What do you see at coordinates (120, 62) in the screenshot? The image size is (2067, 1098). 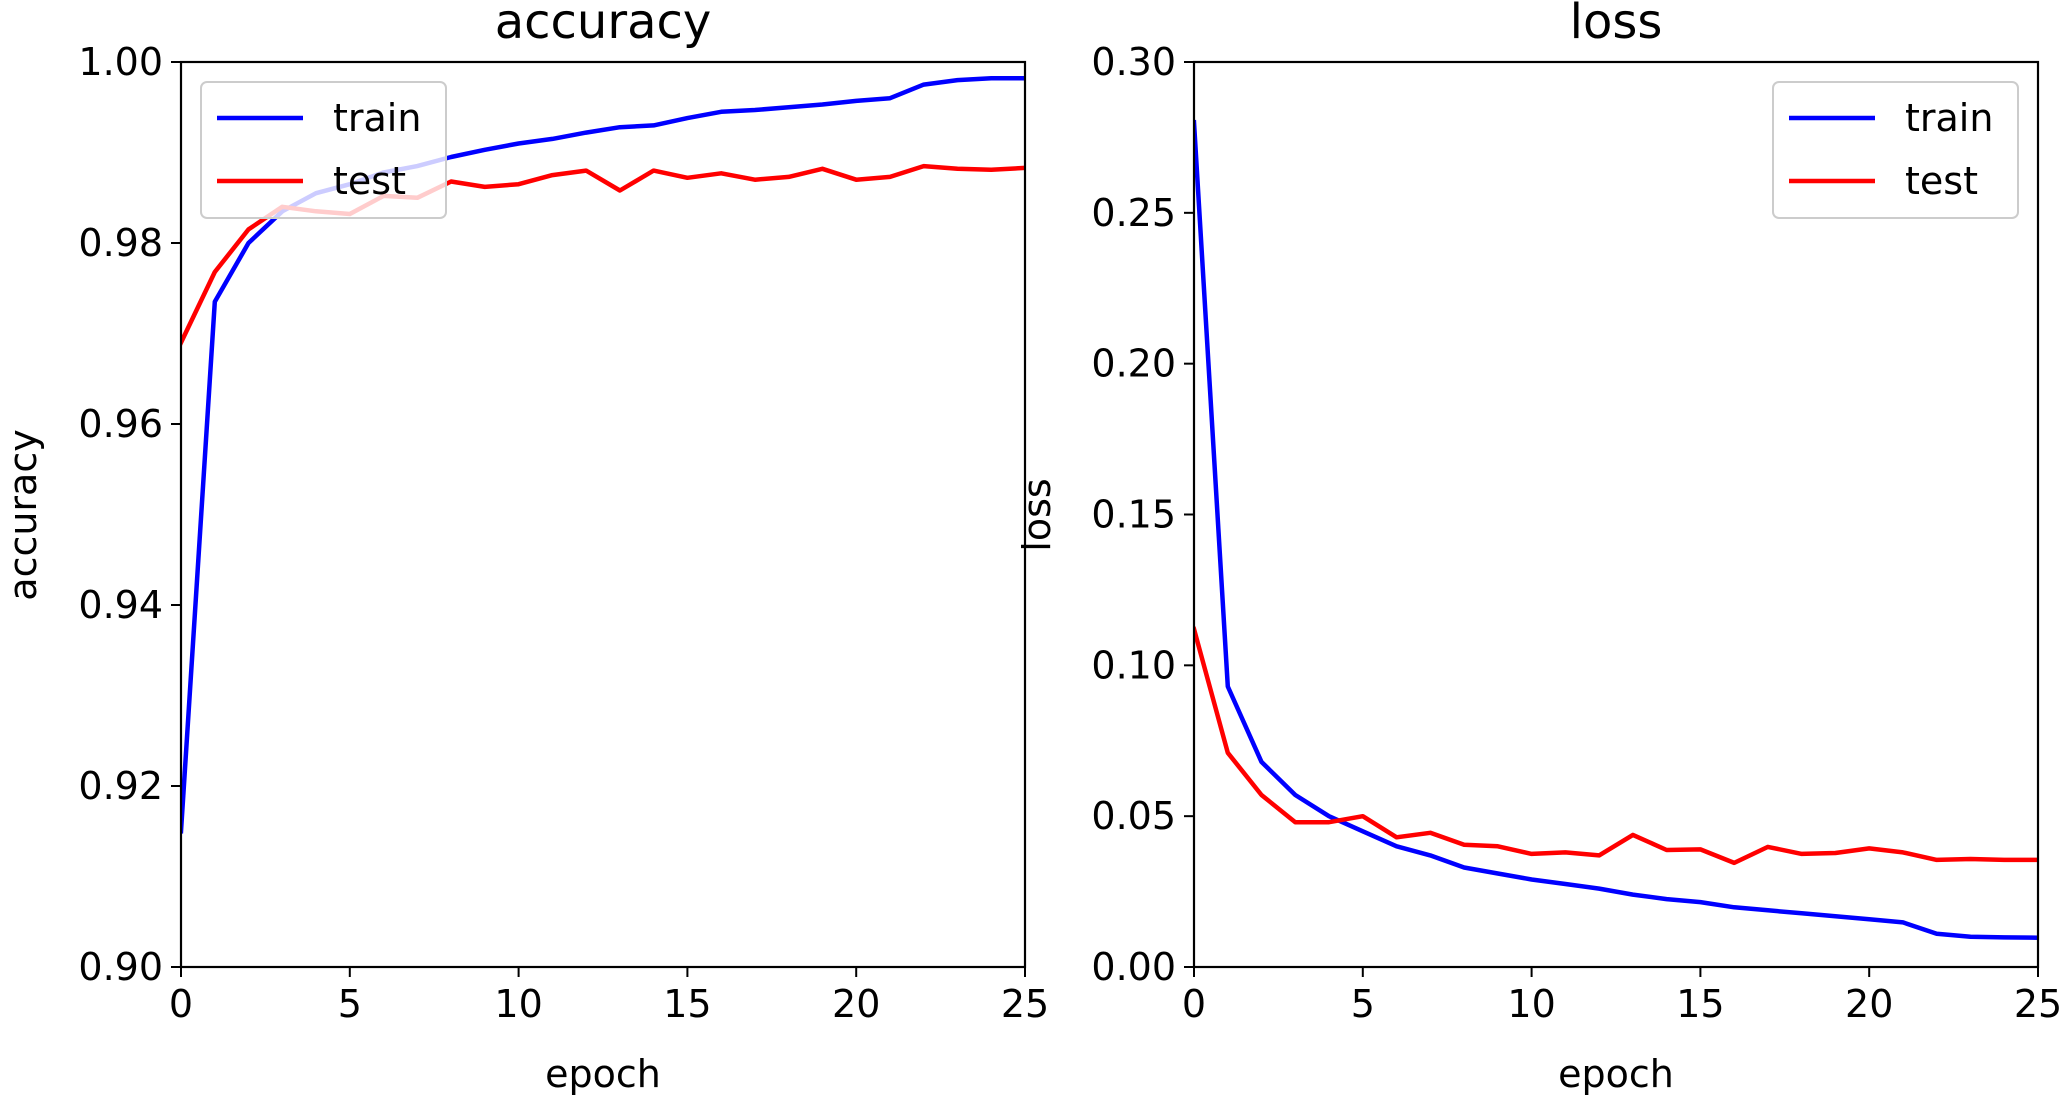 I see `y-tick-label: 1.00` at bounding box center [120, 62].